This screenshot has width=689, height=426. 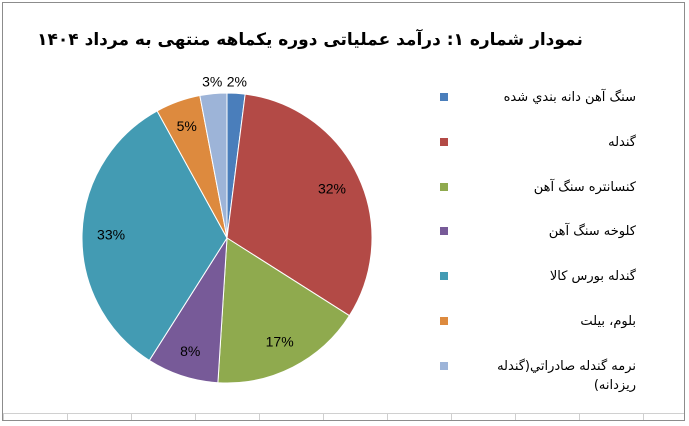 I want to click on pie-data-label-5: 5%, so click(x=187, y=126).